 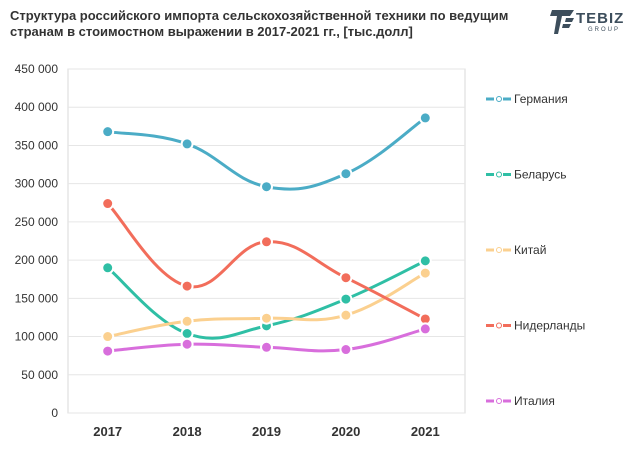 I want to click on y-tick-label: 300 000, so click(x=37, y=184).